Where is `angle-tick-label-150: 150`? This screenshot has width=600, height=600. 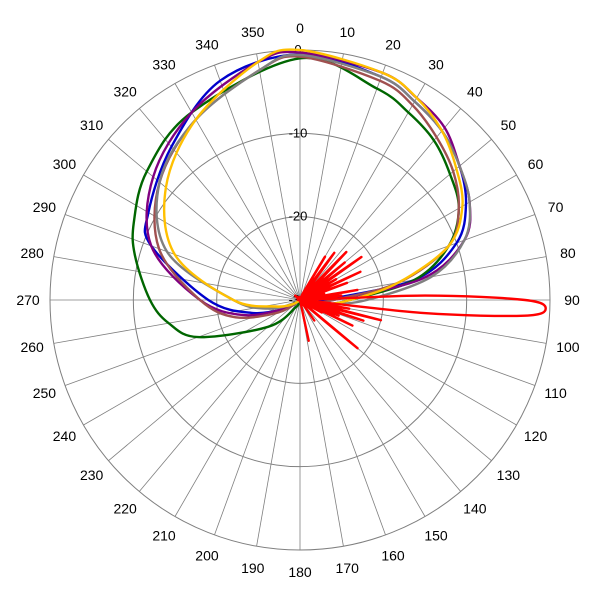
angle-tick-label-150: 150 is located at coordinates (436, 536).